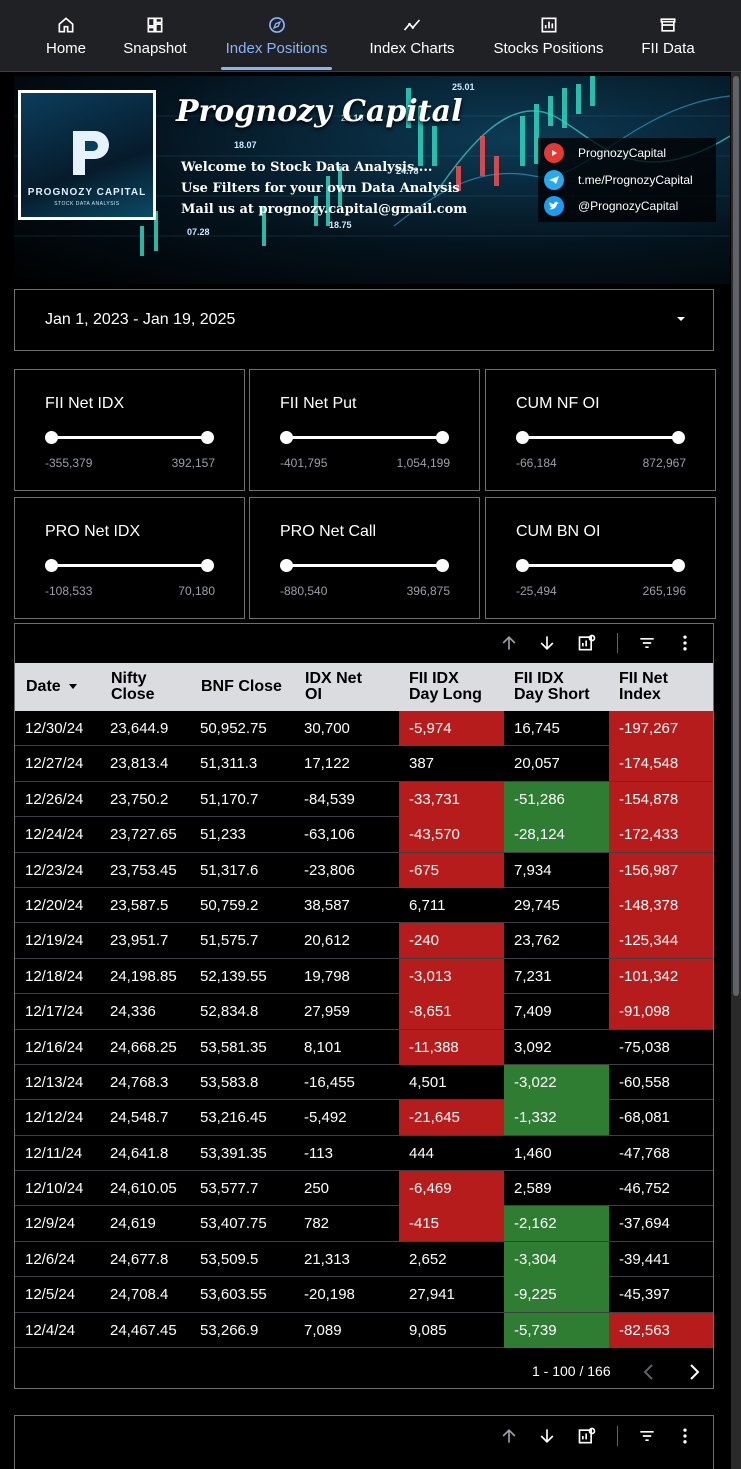 The image size is (741, 1469). I want to click on store-icon, so click(668, 25).